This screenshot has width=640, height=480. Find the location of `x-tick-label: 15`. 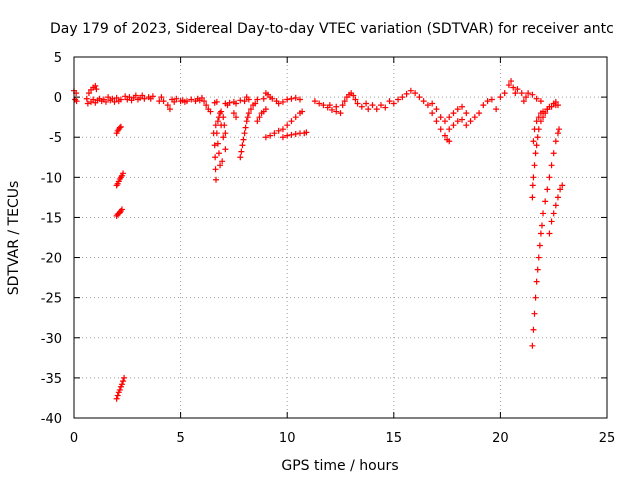

x-tick-label: 15 is located at coordinates (394, 438).